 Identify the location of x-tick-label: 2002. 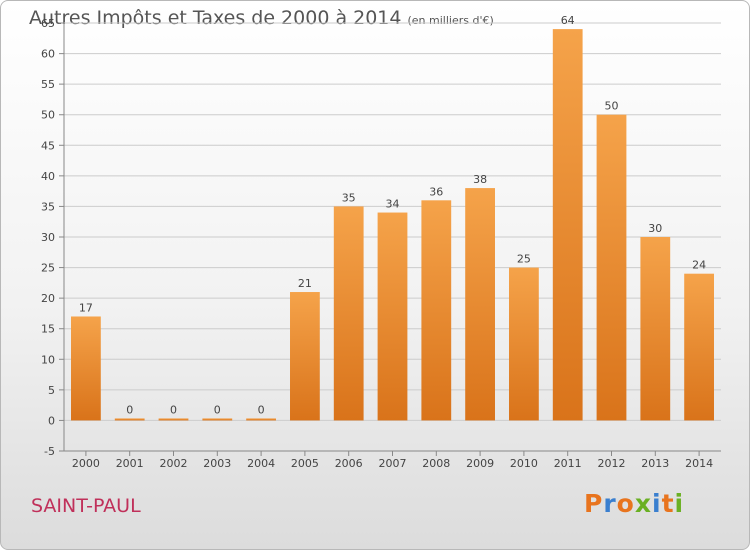
(174, 463).